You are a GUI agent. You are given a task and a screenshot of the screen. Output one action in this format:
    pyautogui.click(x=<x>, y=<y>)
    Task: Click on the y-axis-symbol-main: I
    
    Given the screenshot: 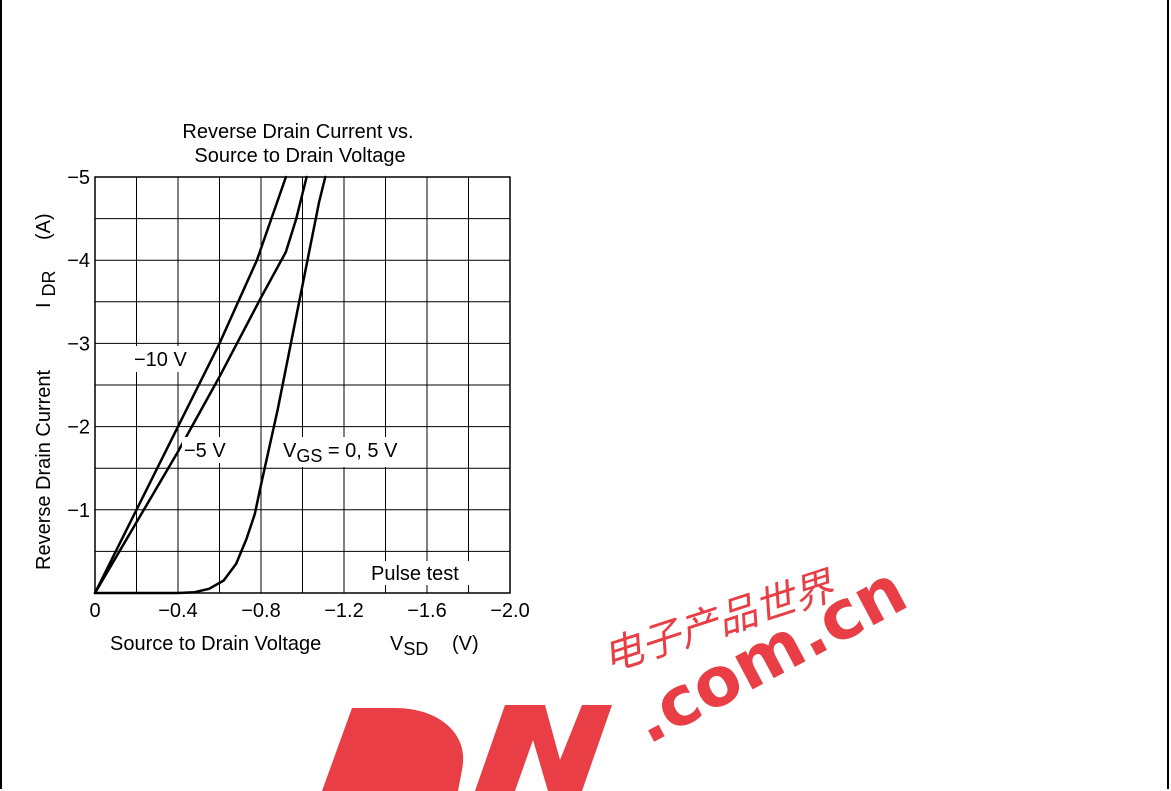 What is the action you would take?
    pyautogui.click(x=44, y=305)
    